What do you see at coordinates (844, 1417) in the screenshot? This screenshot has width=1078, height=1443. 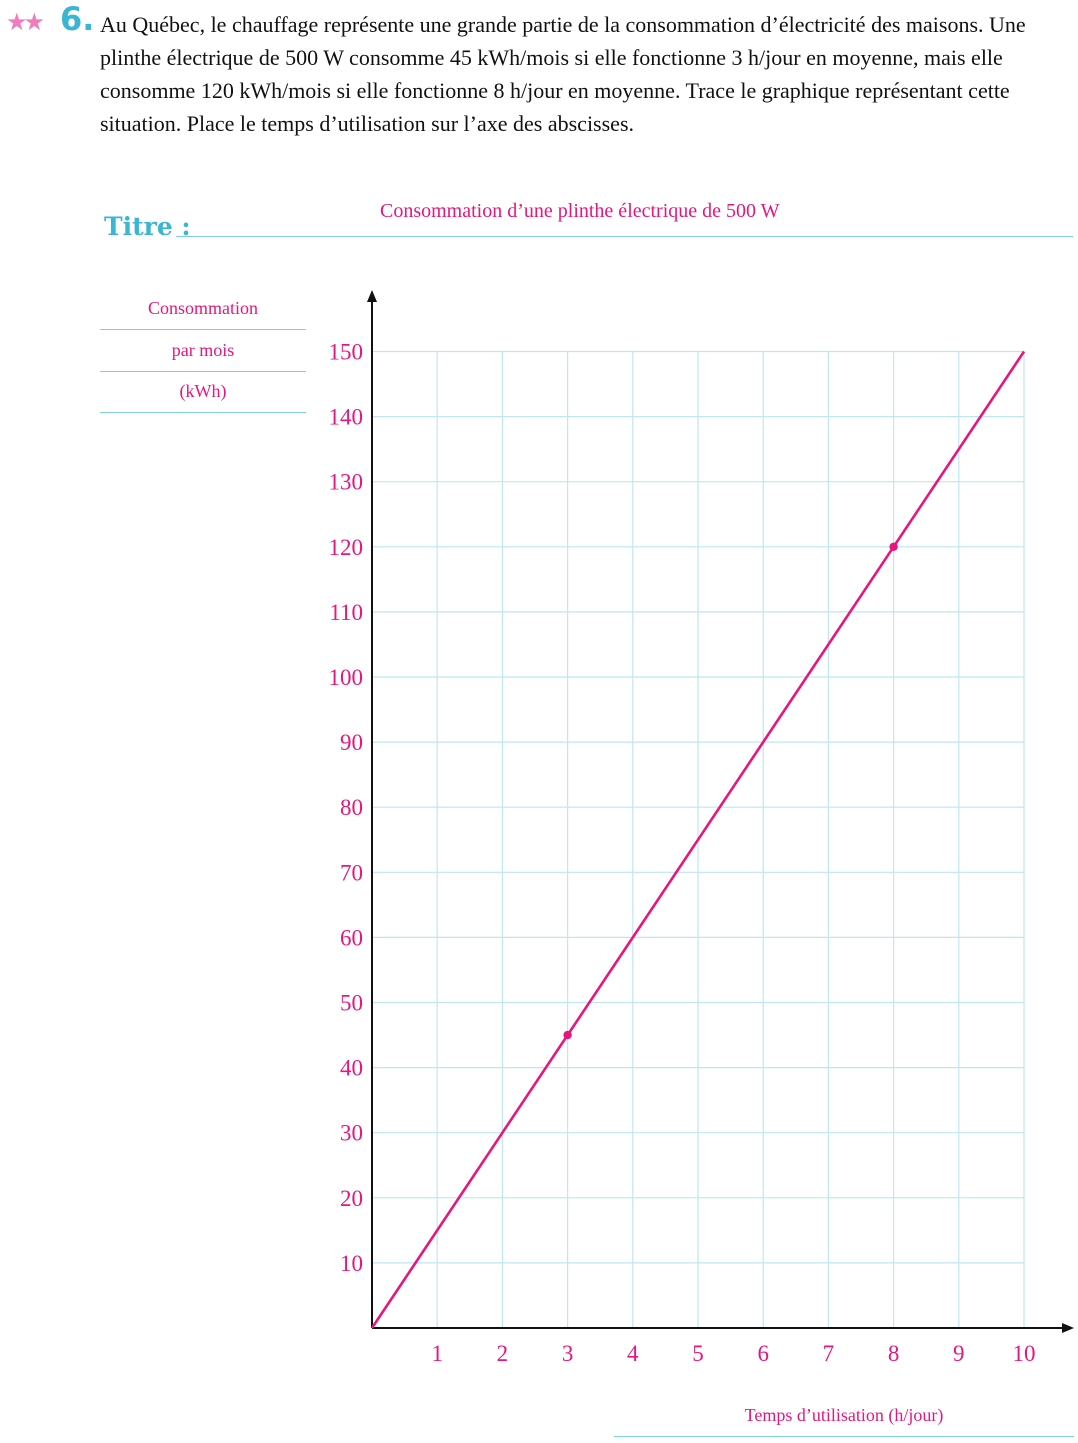 I see `x-axis-label: Temps d’utilisation (h/jour)` at bounding box center [844, 1417].